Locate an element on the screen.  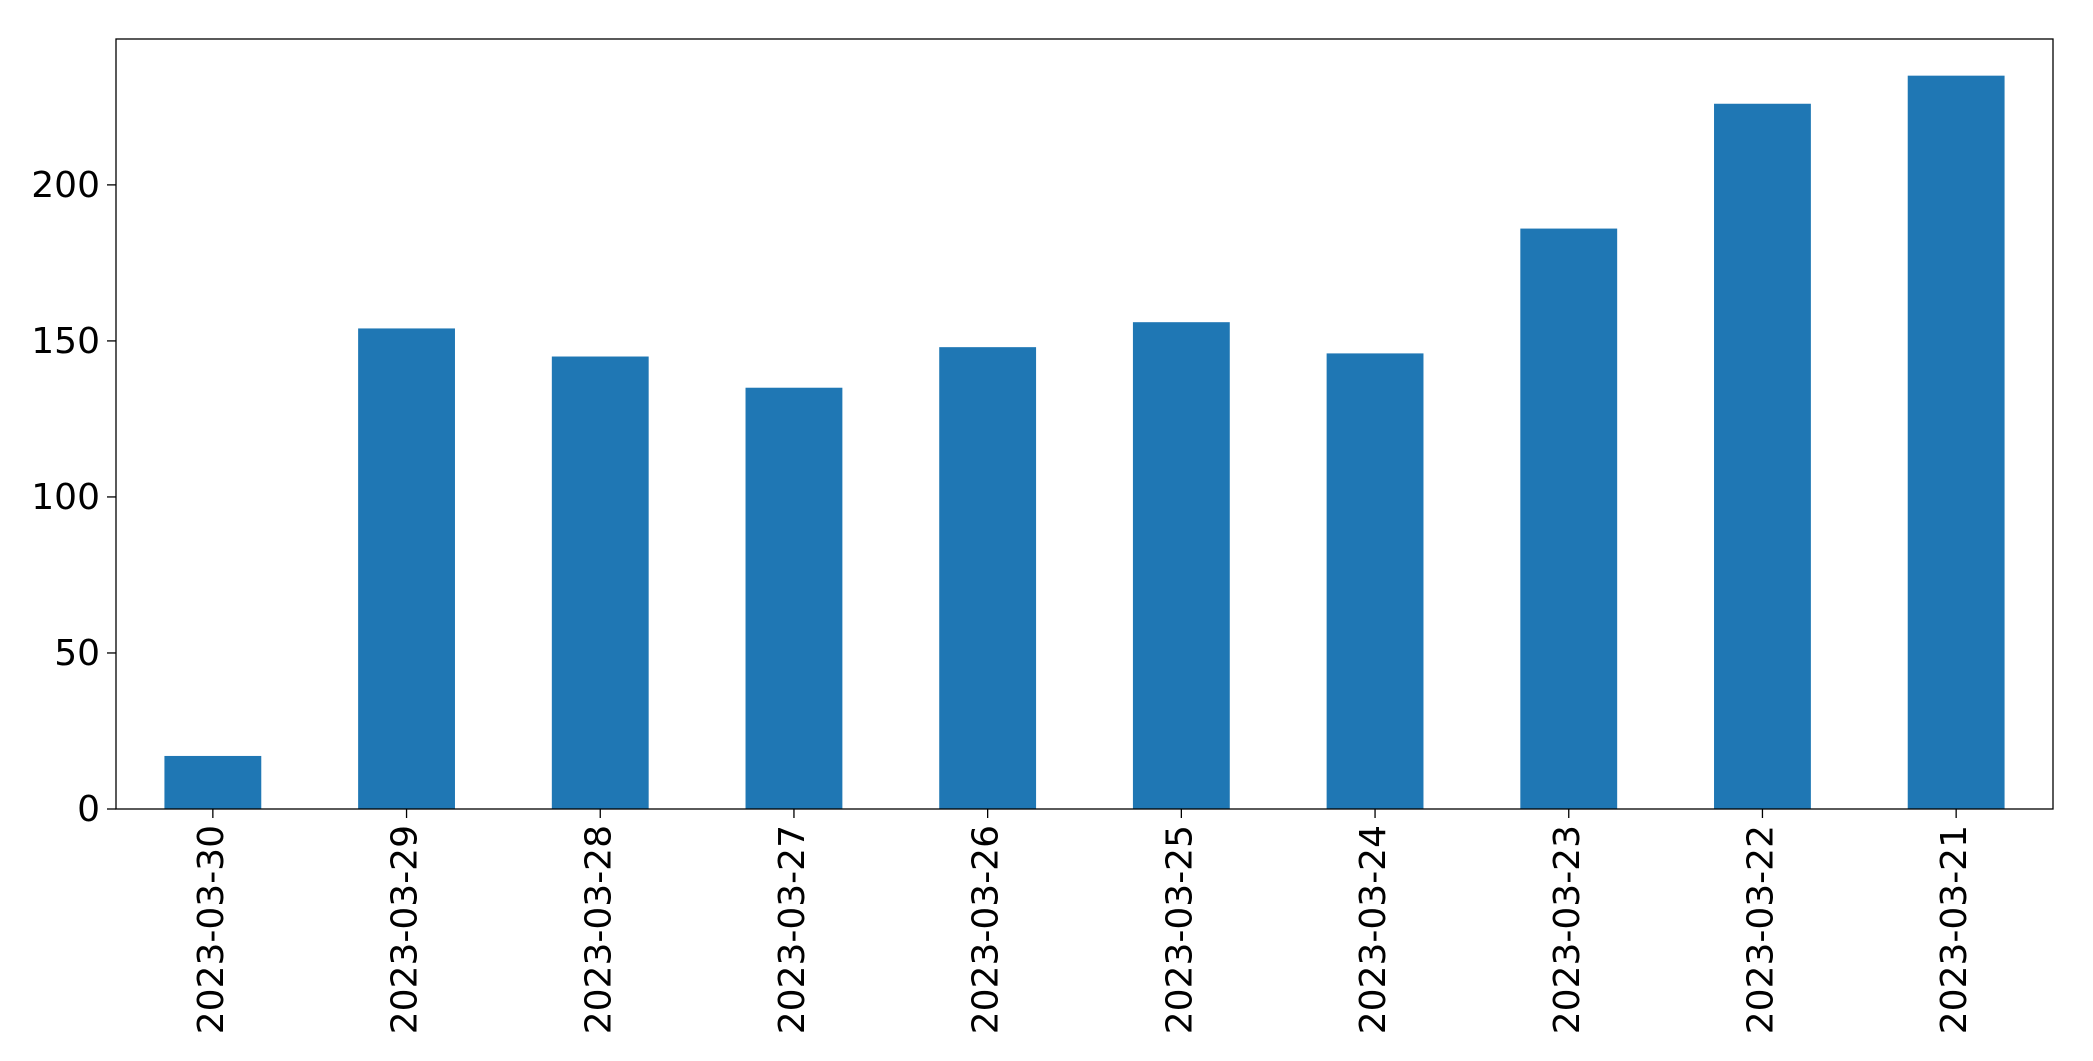
x-tick-label: 2023-03-28 is located at coordinates (598, 929).